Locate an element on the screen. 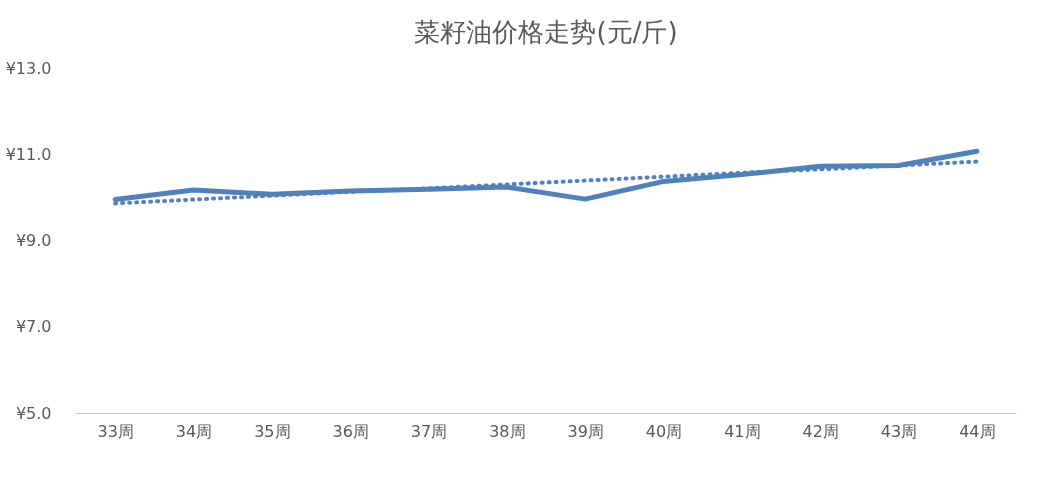  x-tick-label: 37周 is located at coordinates (429, 431).